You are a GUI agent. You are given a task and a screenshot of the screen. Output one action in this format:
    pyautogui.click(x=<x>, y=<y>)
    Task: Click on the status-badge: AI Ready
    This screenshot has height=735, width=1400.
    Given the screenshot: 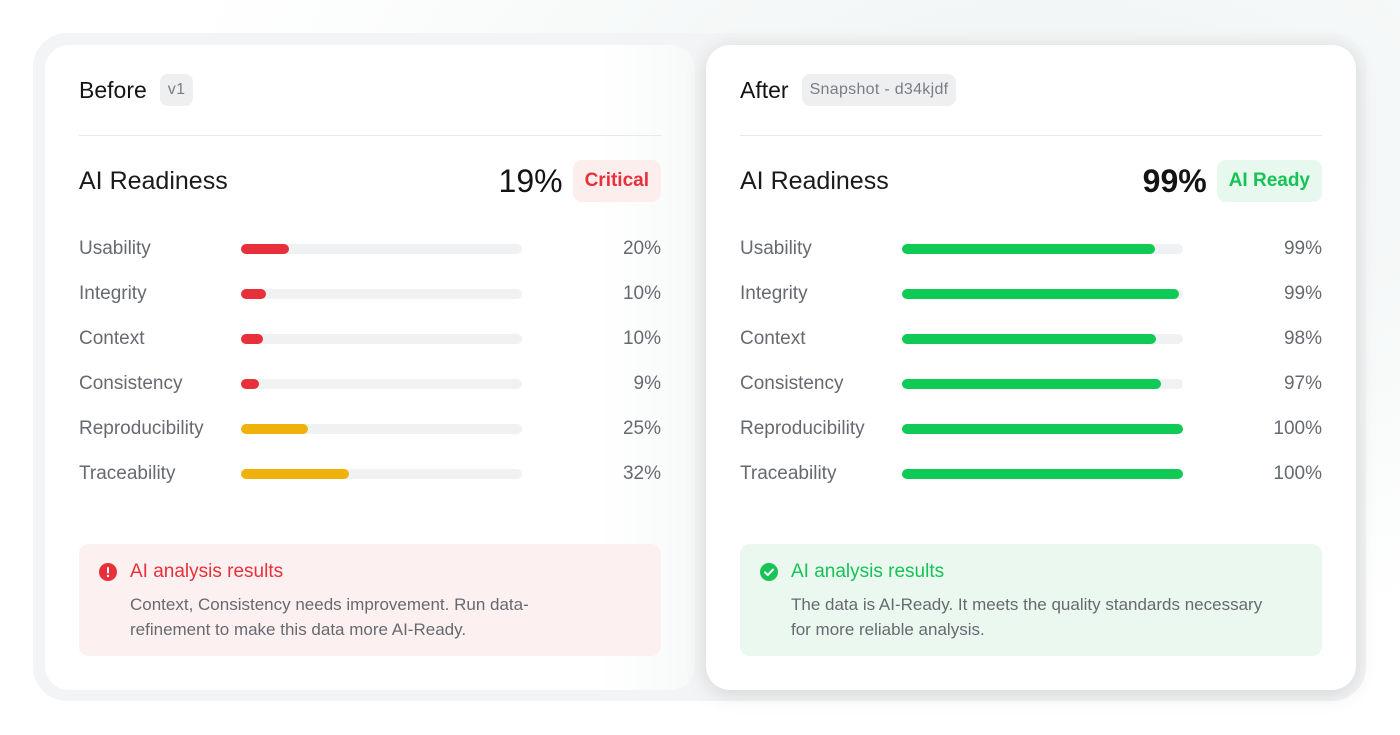 What is the action you would take?
    pyautogui.click(x=1269, y=181)
    